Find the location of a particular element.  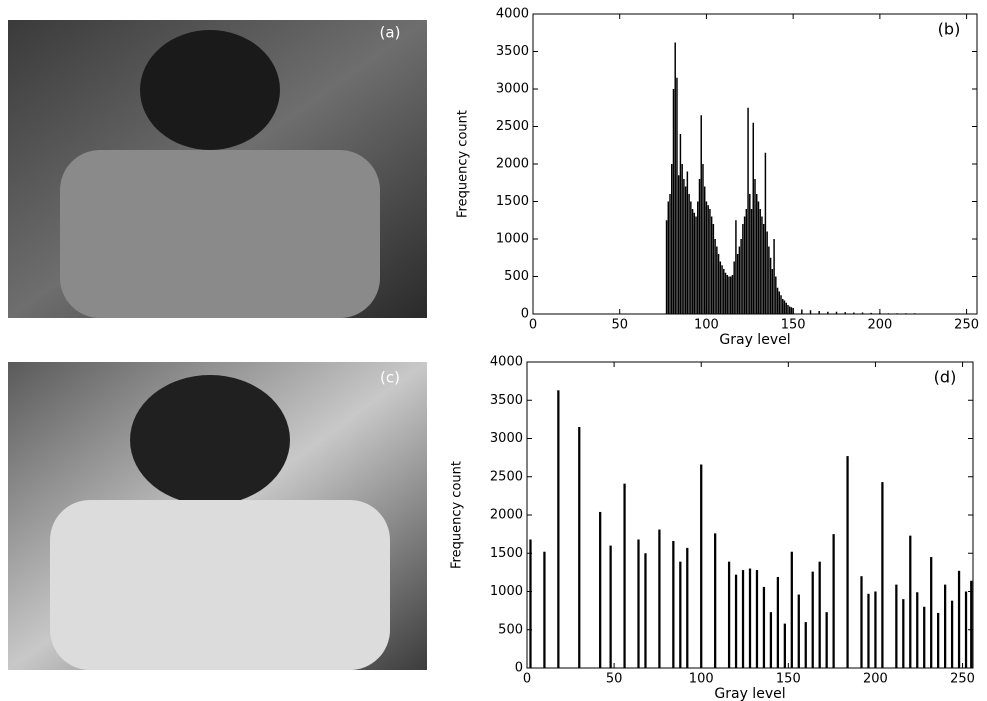

y-tick-label: 0 is located at coordinates (519, 668).